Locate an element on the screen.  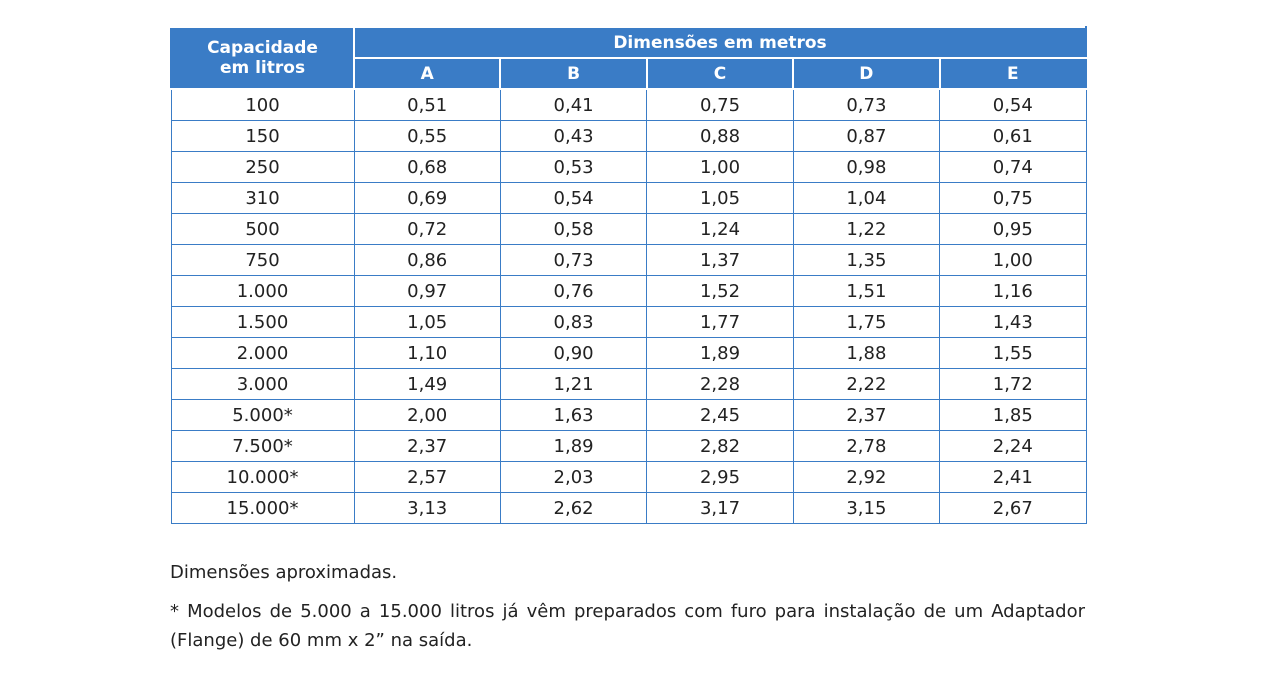
dimension-cell-b: 1,63 is located at coordinates (573, 415).